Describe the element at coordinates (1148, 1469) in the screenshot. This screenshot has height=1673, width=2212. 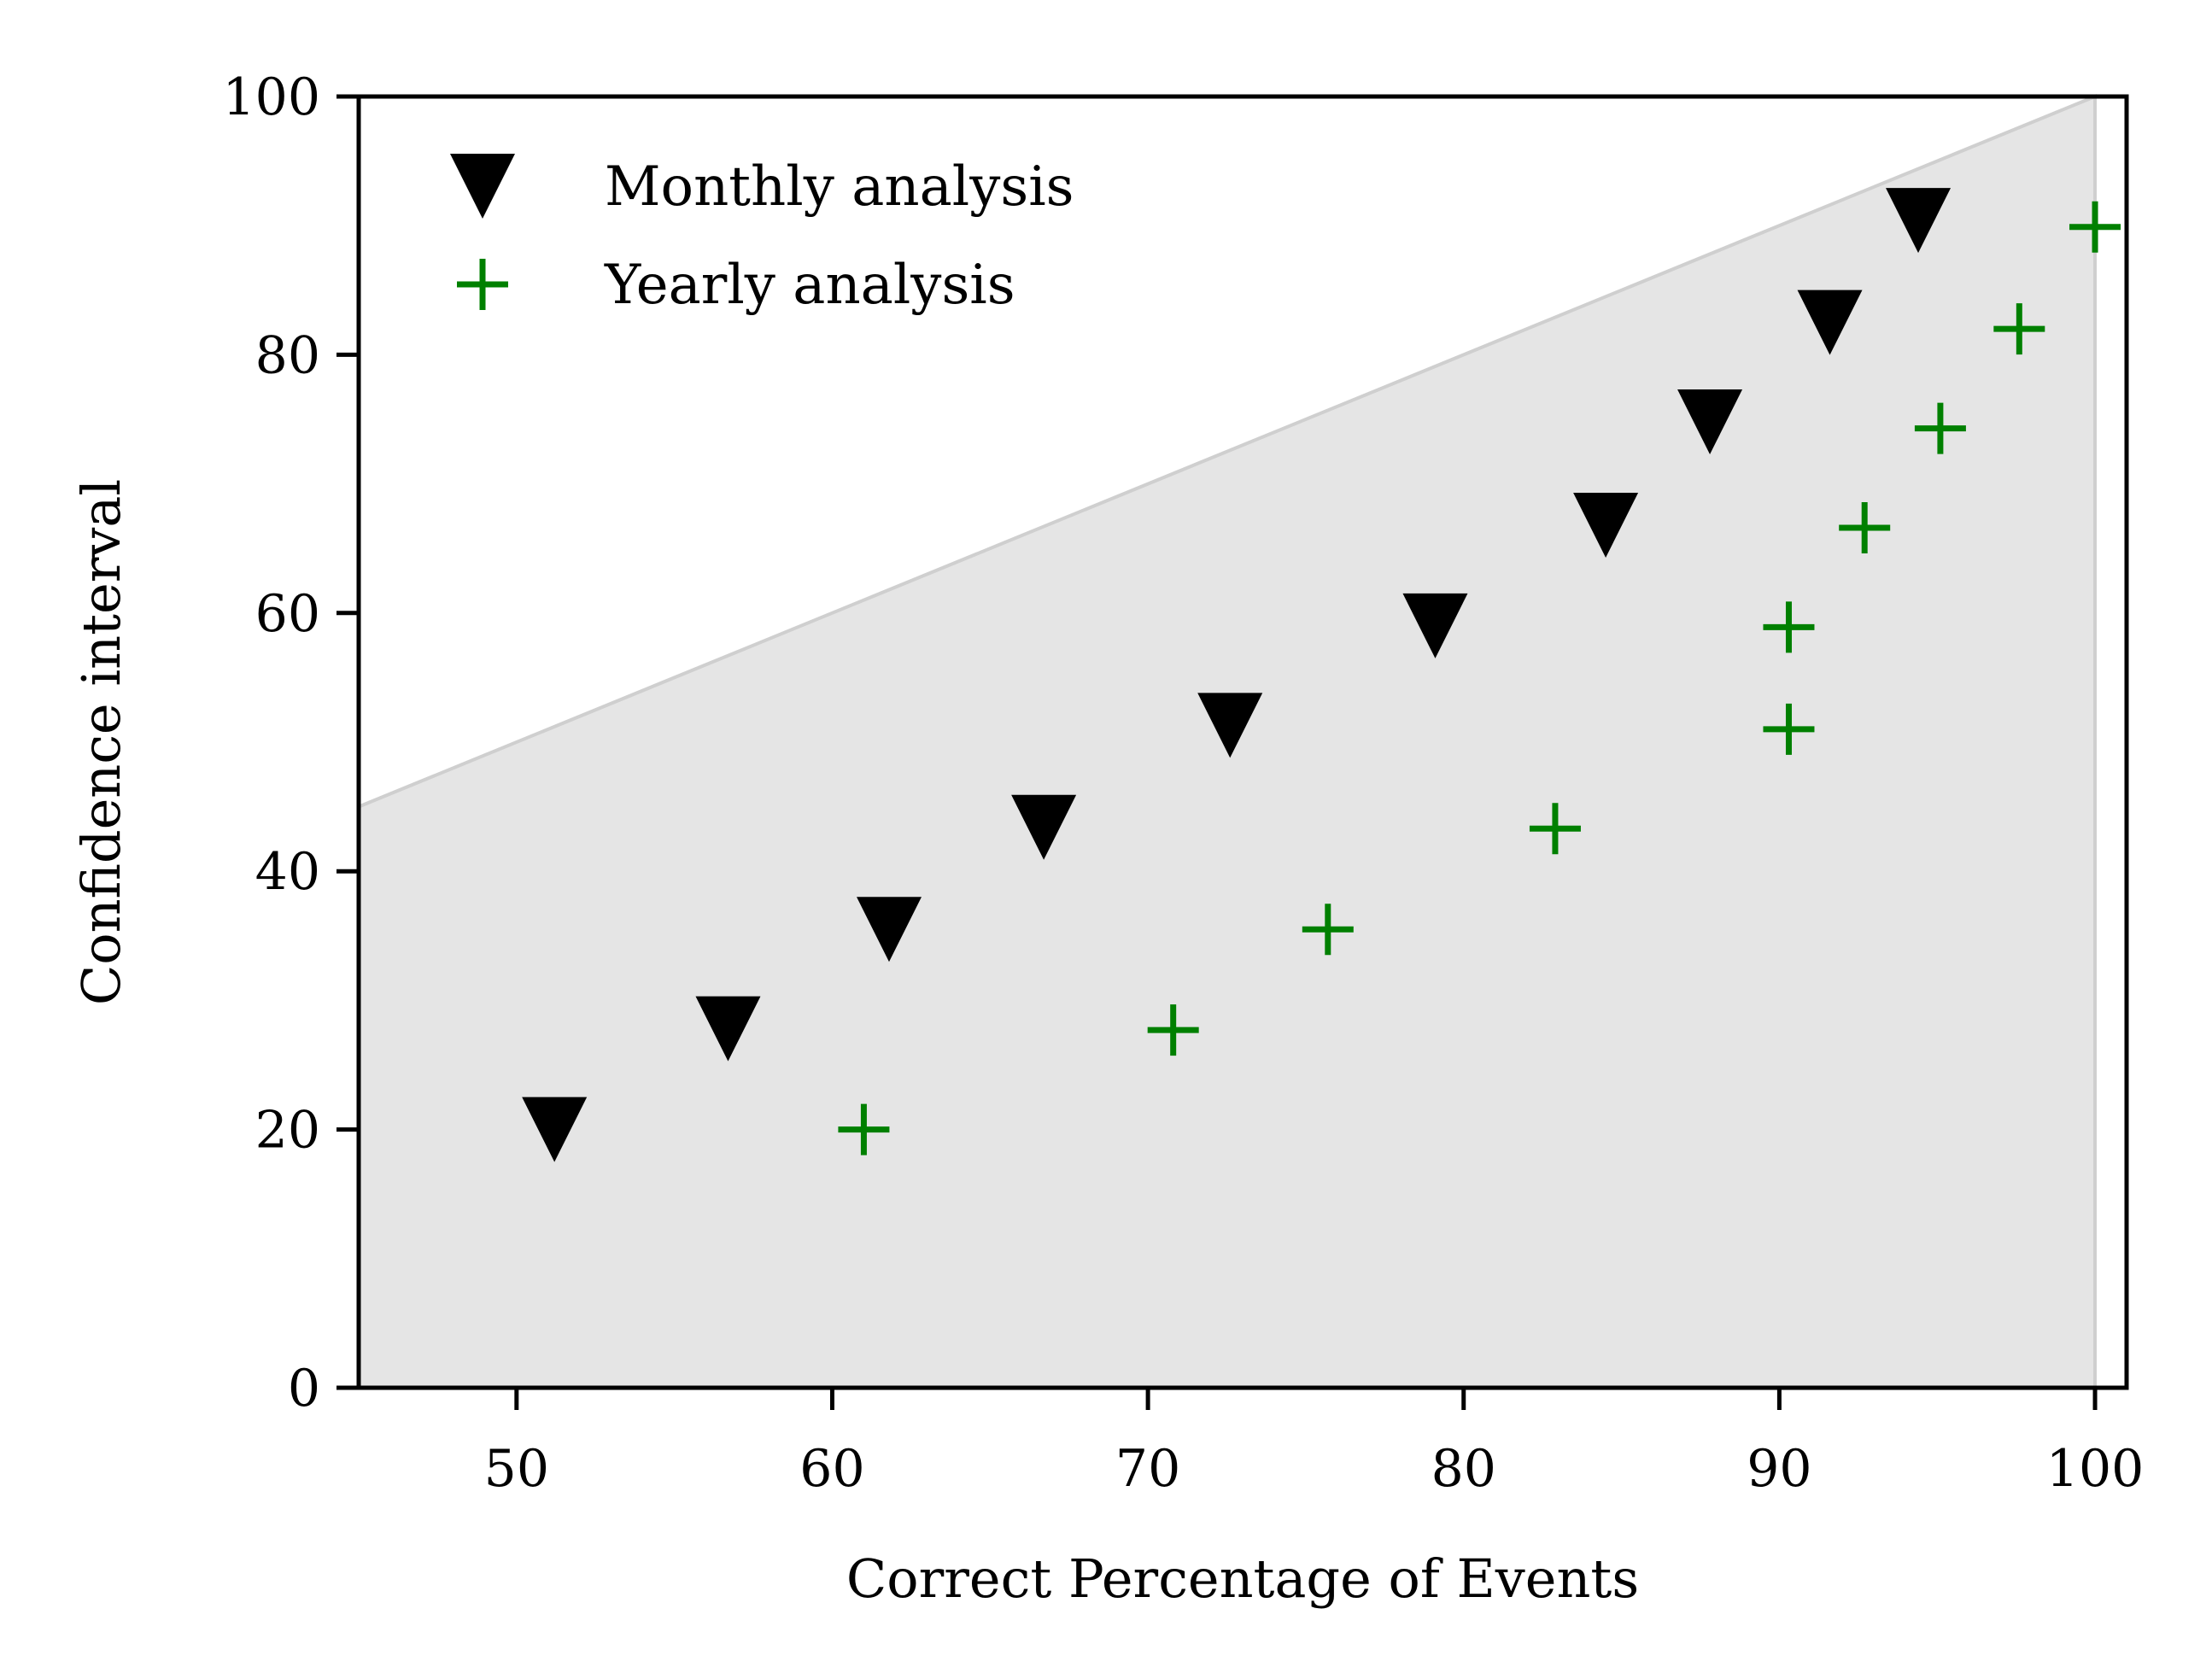
I see `x-tick-label: 70` at that location.